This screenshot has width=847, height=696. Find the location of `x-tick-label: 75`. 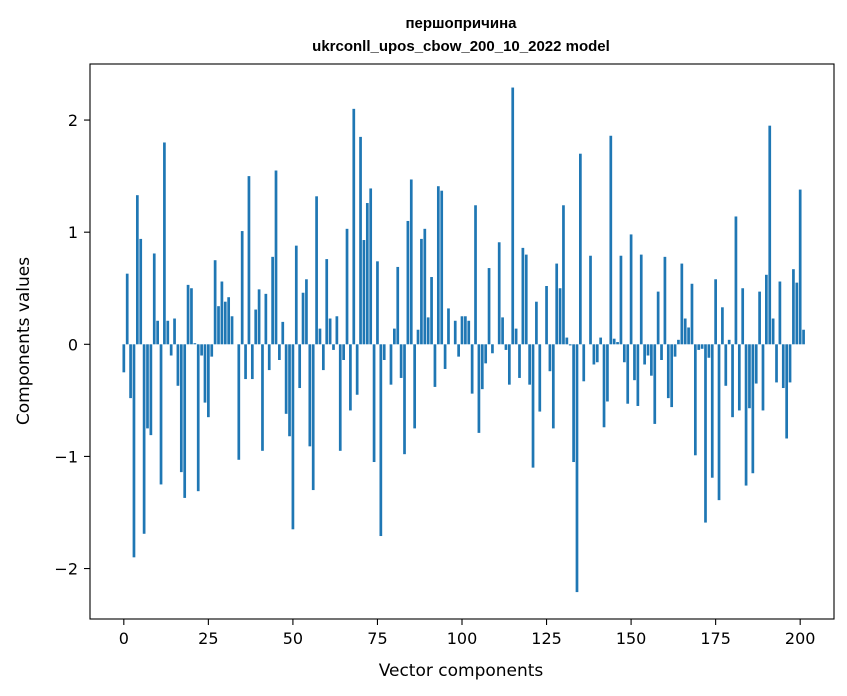

x-tick-label: 75 is located at coordinates (377, 638).